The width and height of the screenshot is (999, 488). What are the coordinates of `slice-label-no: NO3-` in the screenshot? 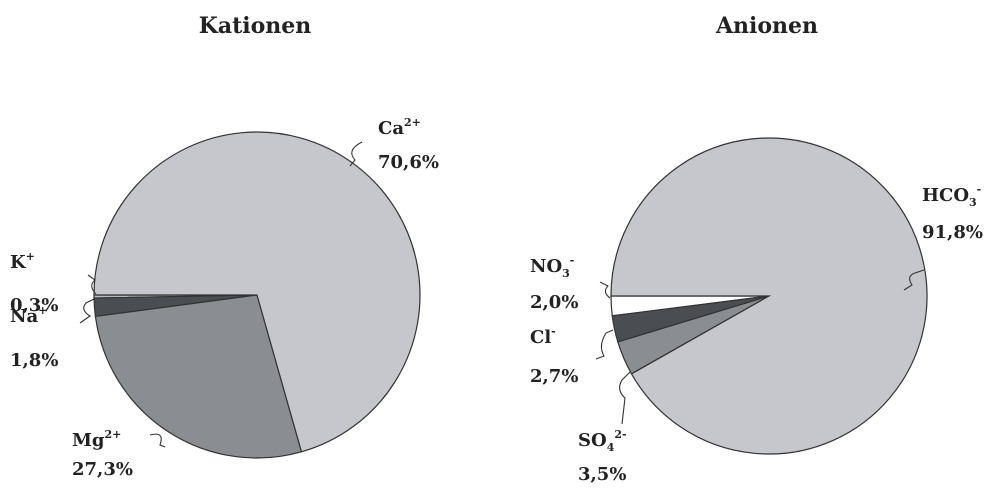 It's located at (552, 267).